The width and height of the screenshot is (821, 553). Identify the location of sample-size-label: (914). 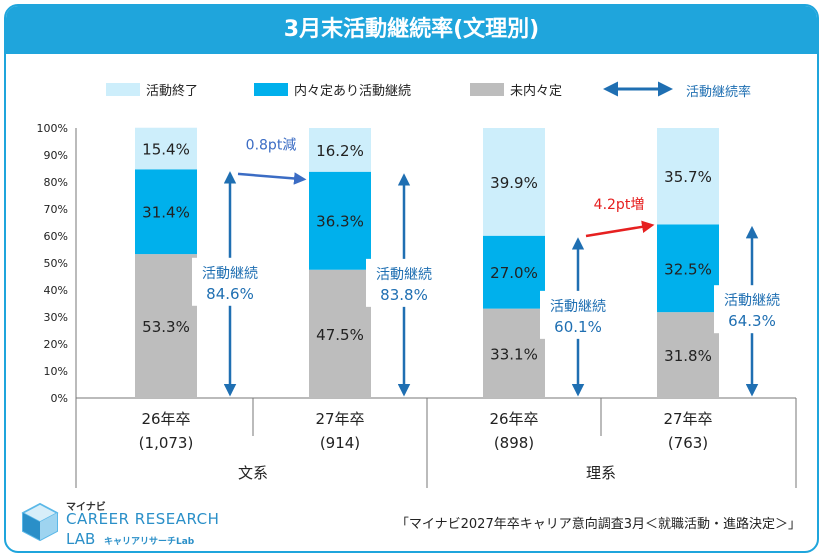
(340, 443).